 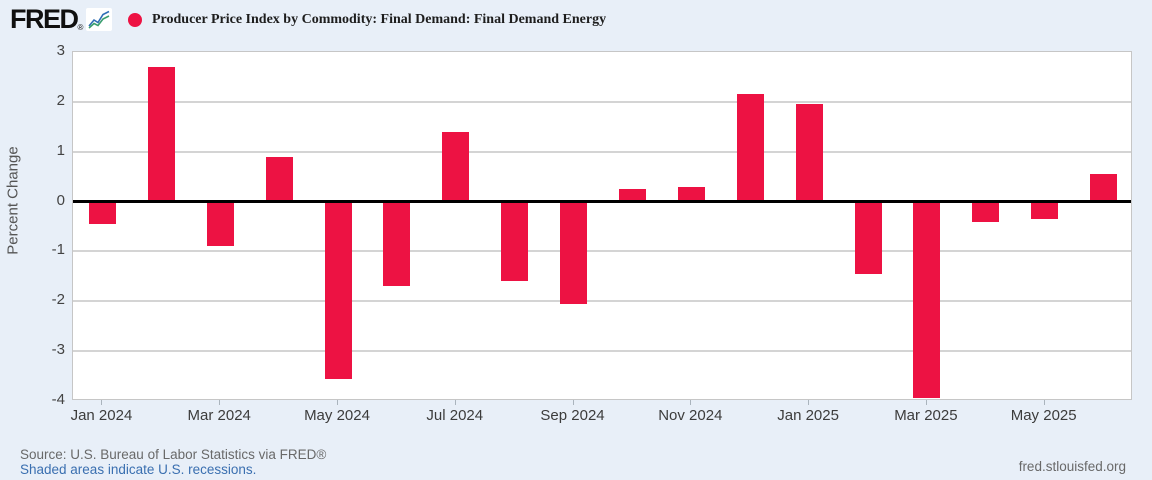 I want to click on y-tick-label: 3, so click(x=60, y=50).